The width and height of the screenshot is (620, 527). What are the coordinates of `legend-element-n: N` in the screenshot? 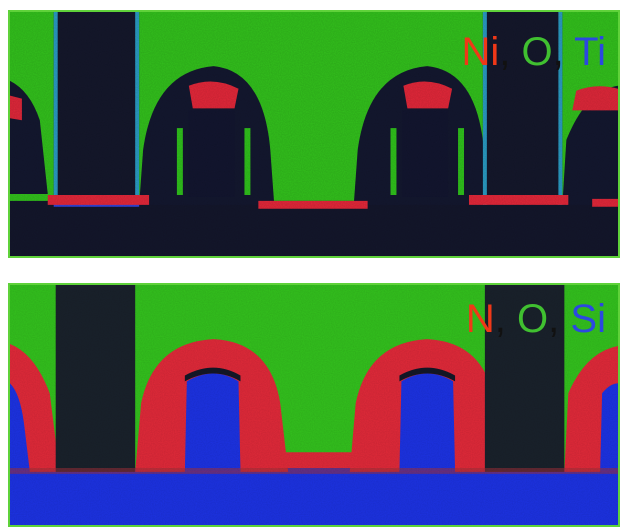 It's located at (480, 319).